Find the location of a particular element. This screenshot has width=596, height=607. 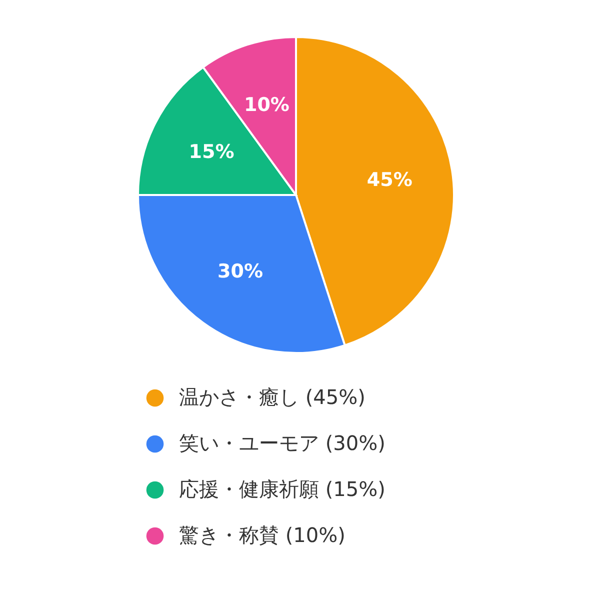

data-label: 45% is located at coordinates (389, 180).